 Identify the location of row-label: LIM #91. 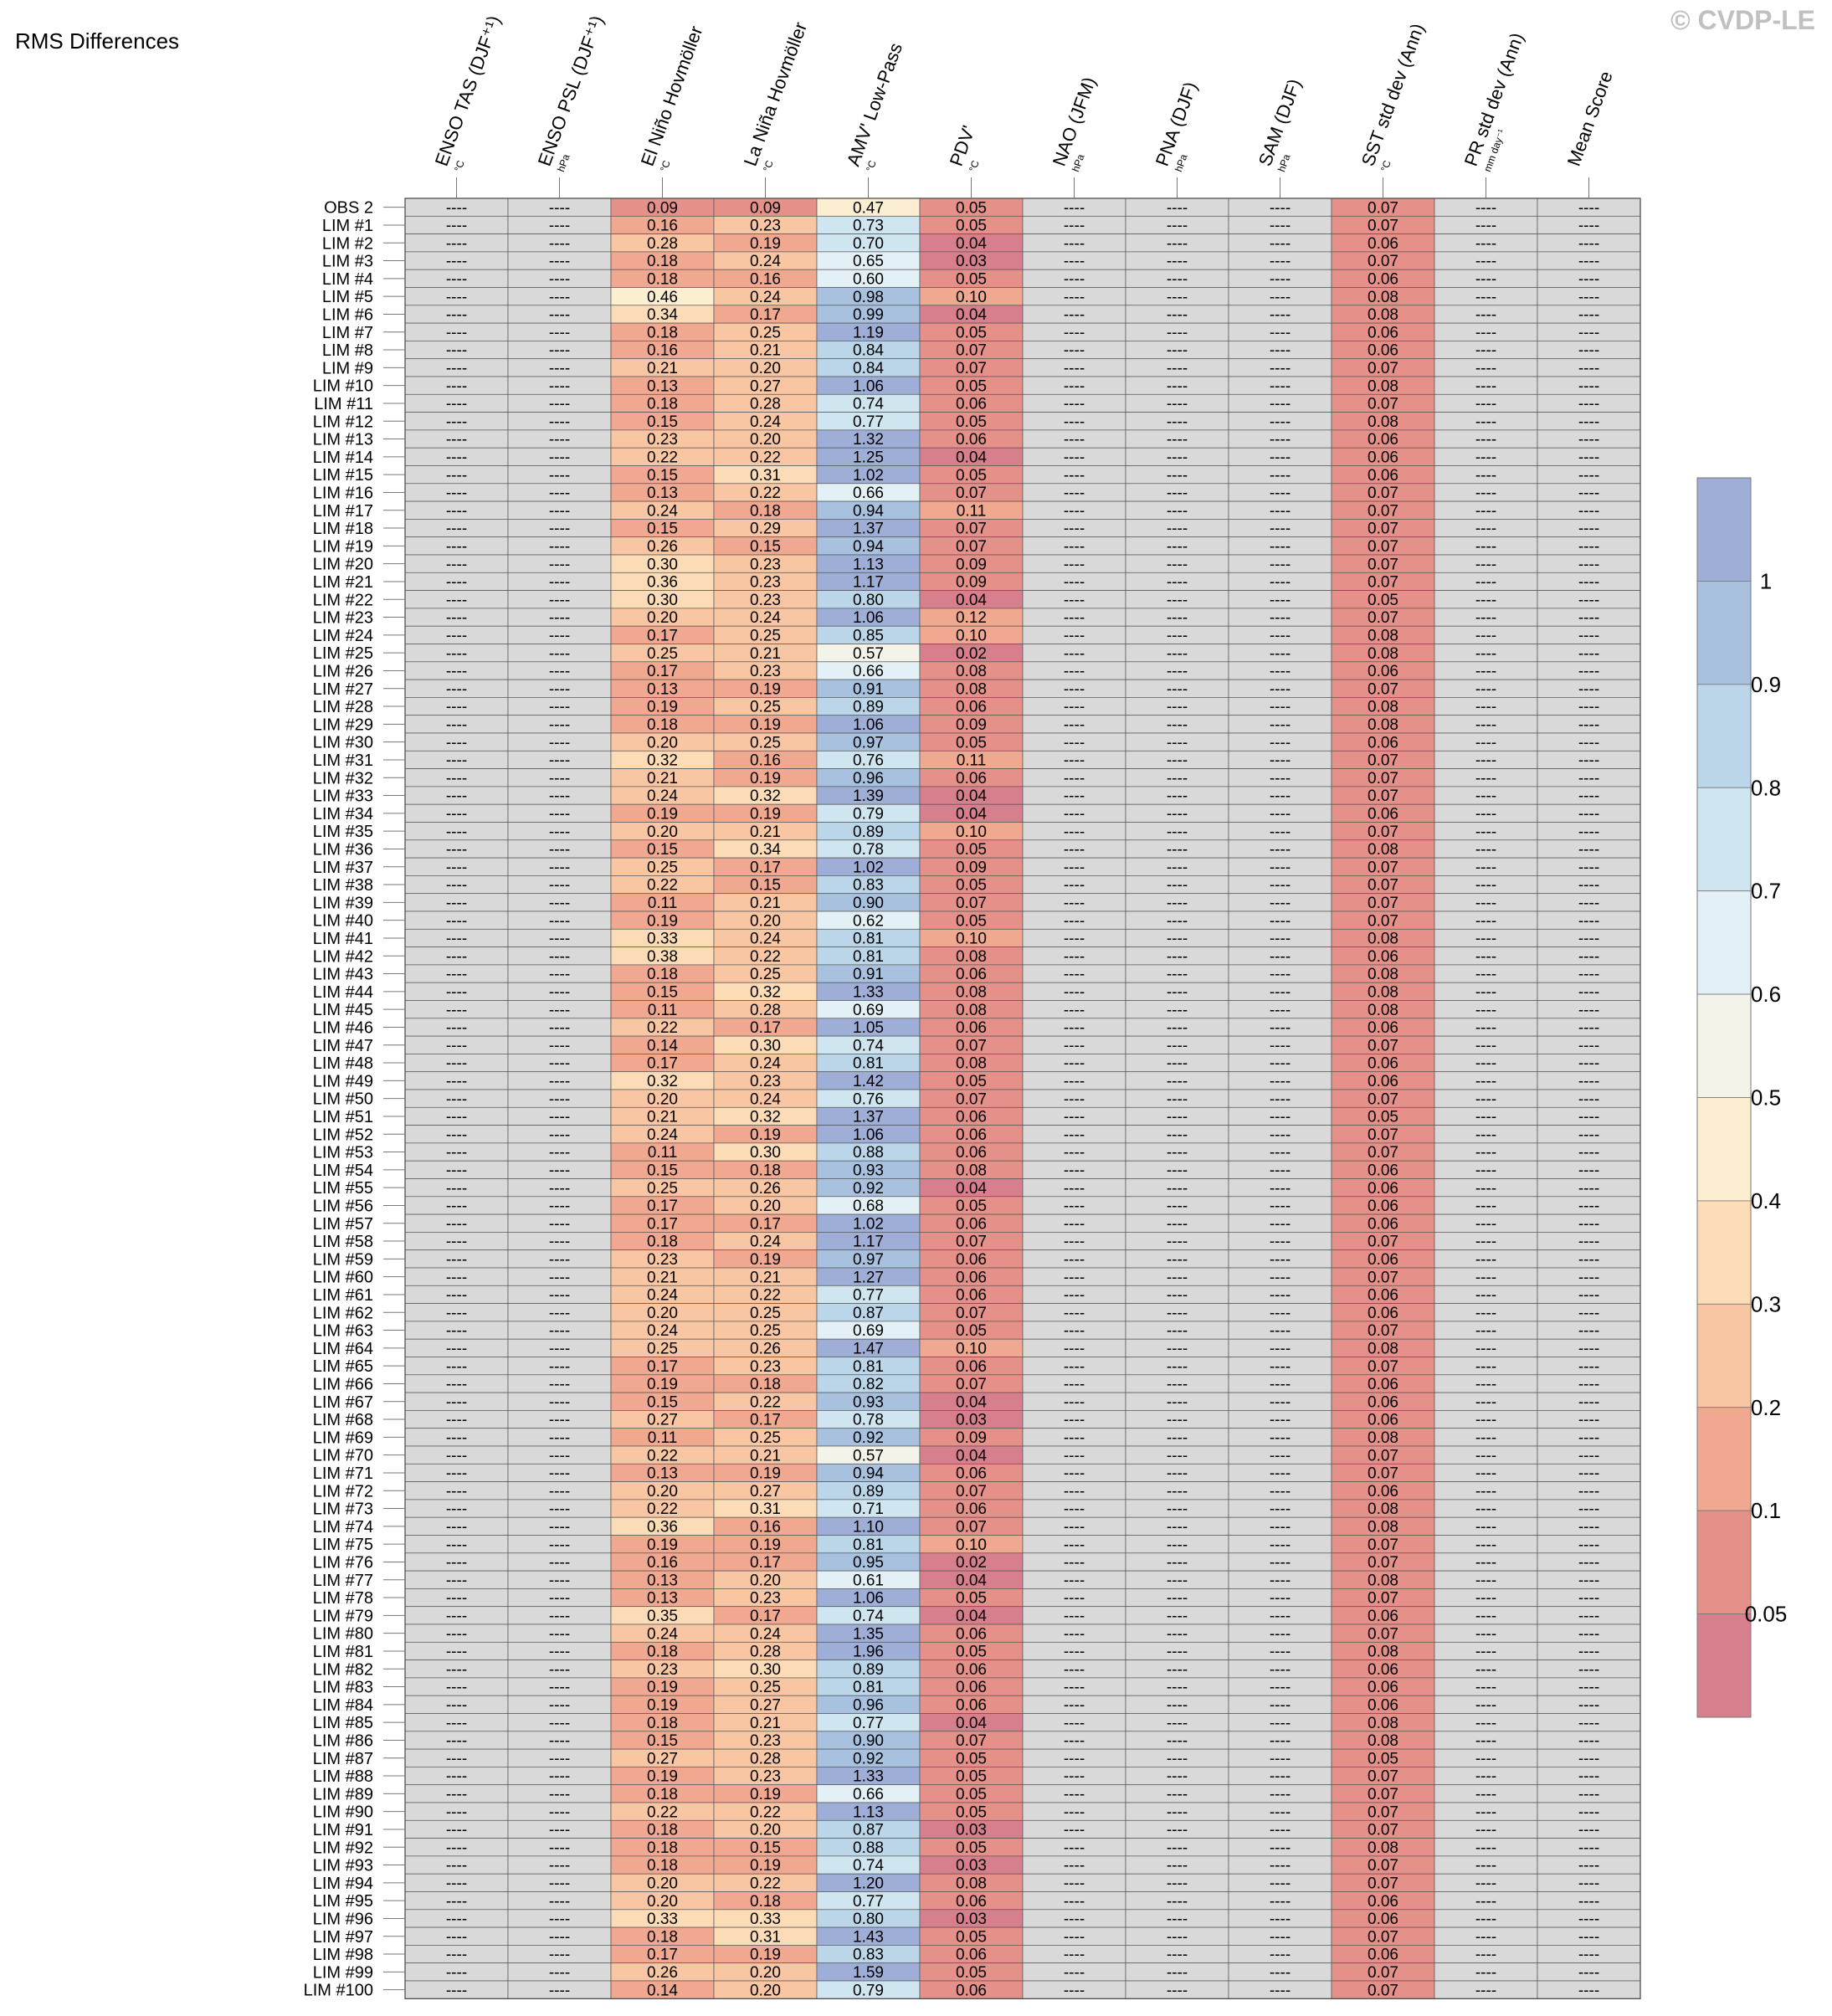
(343, 1830).